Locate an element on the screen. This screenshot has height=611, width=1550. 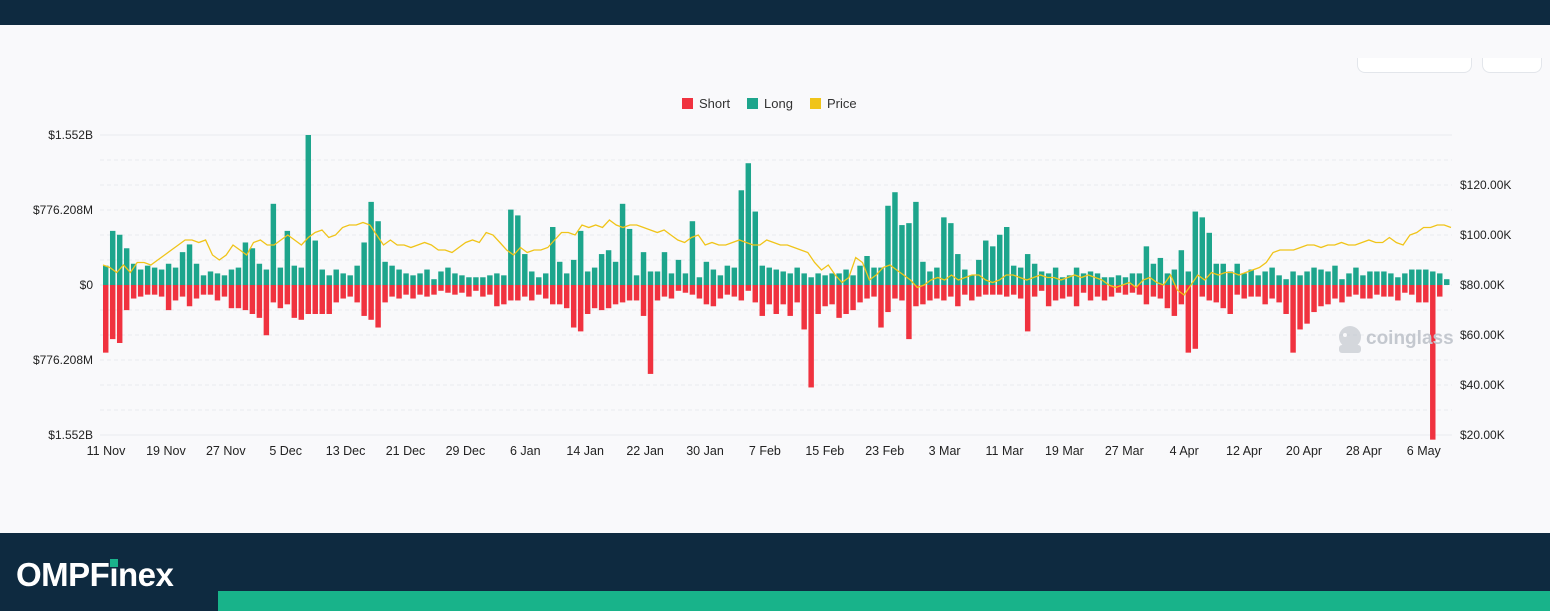
brand-logo: OMPFı nex is located at coordinates (95, 575).